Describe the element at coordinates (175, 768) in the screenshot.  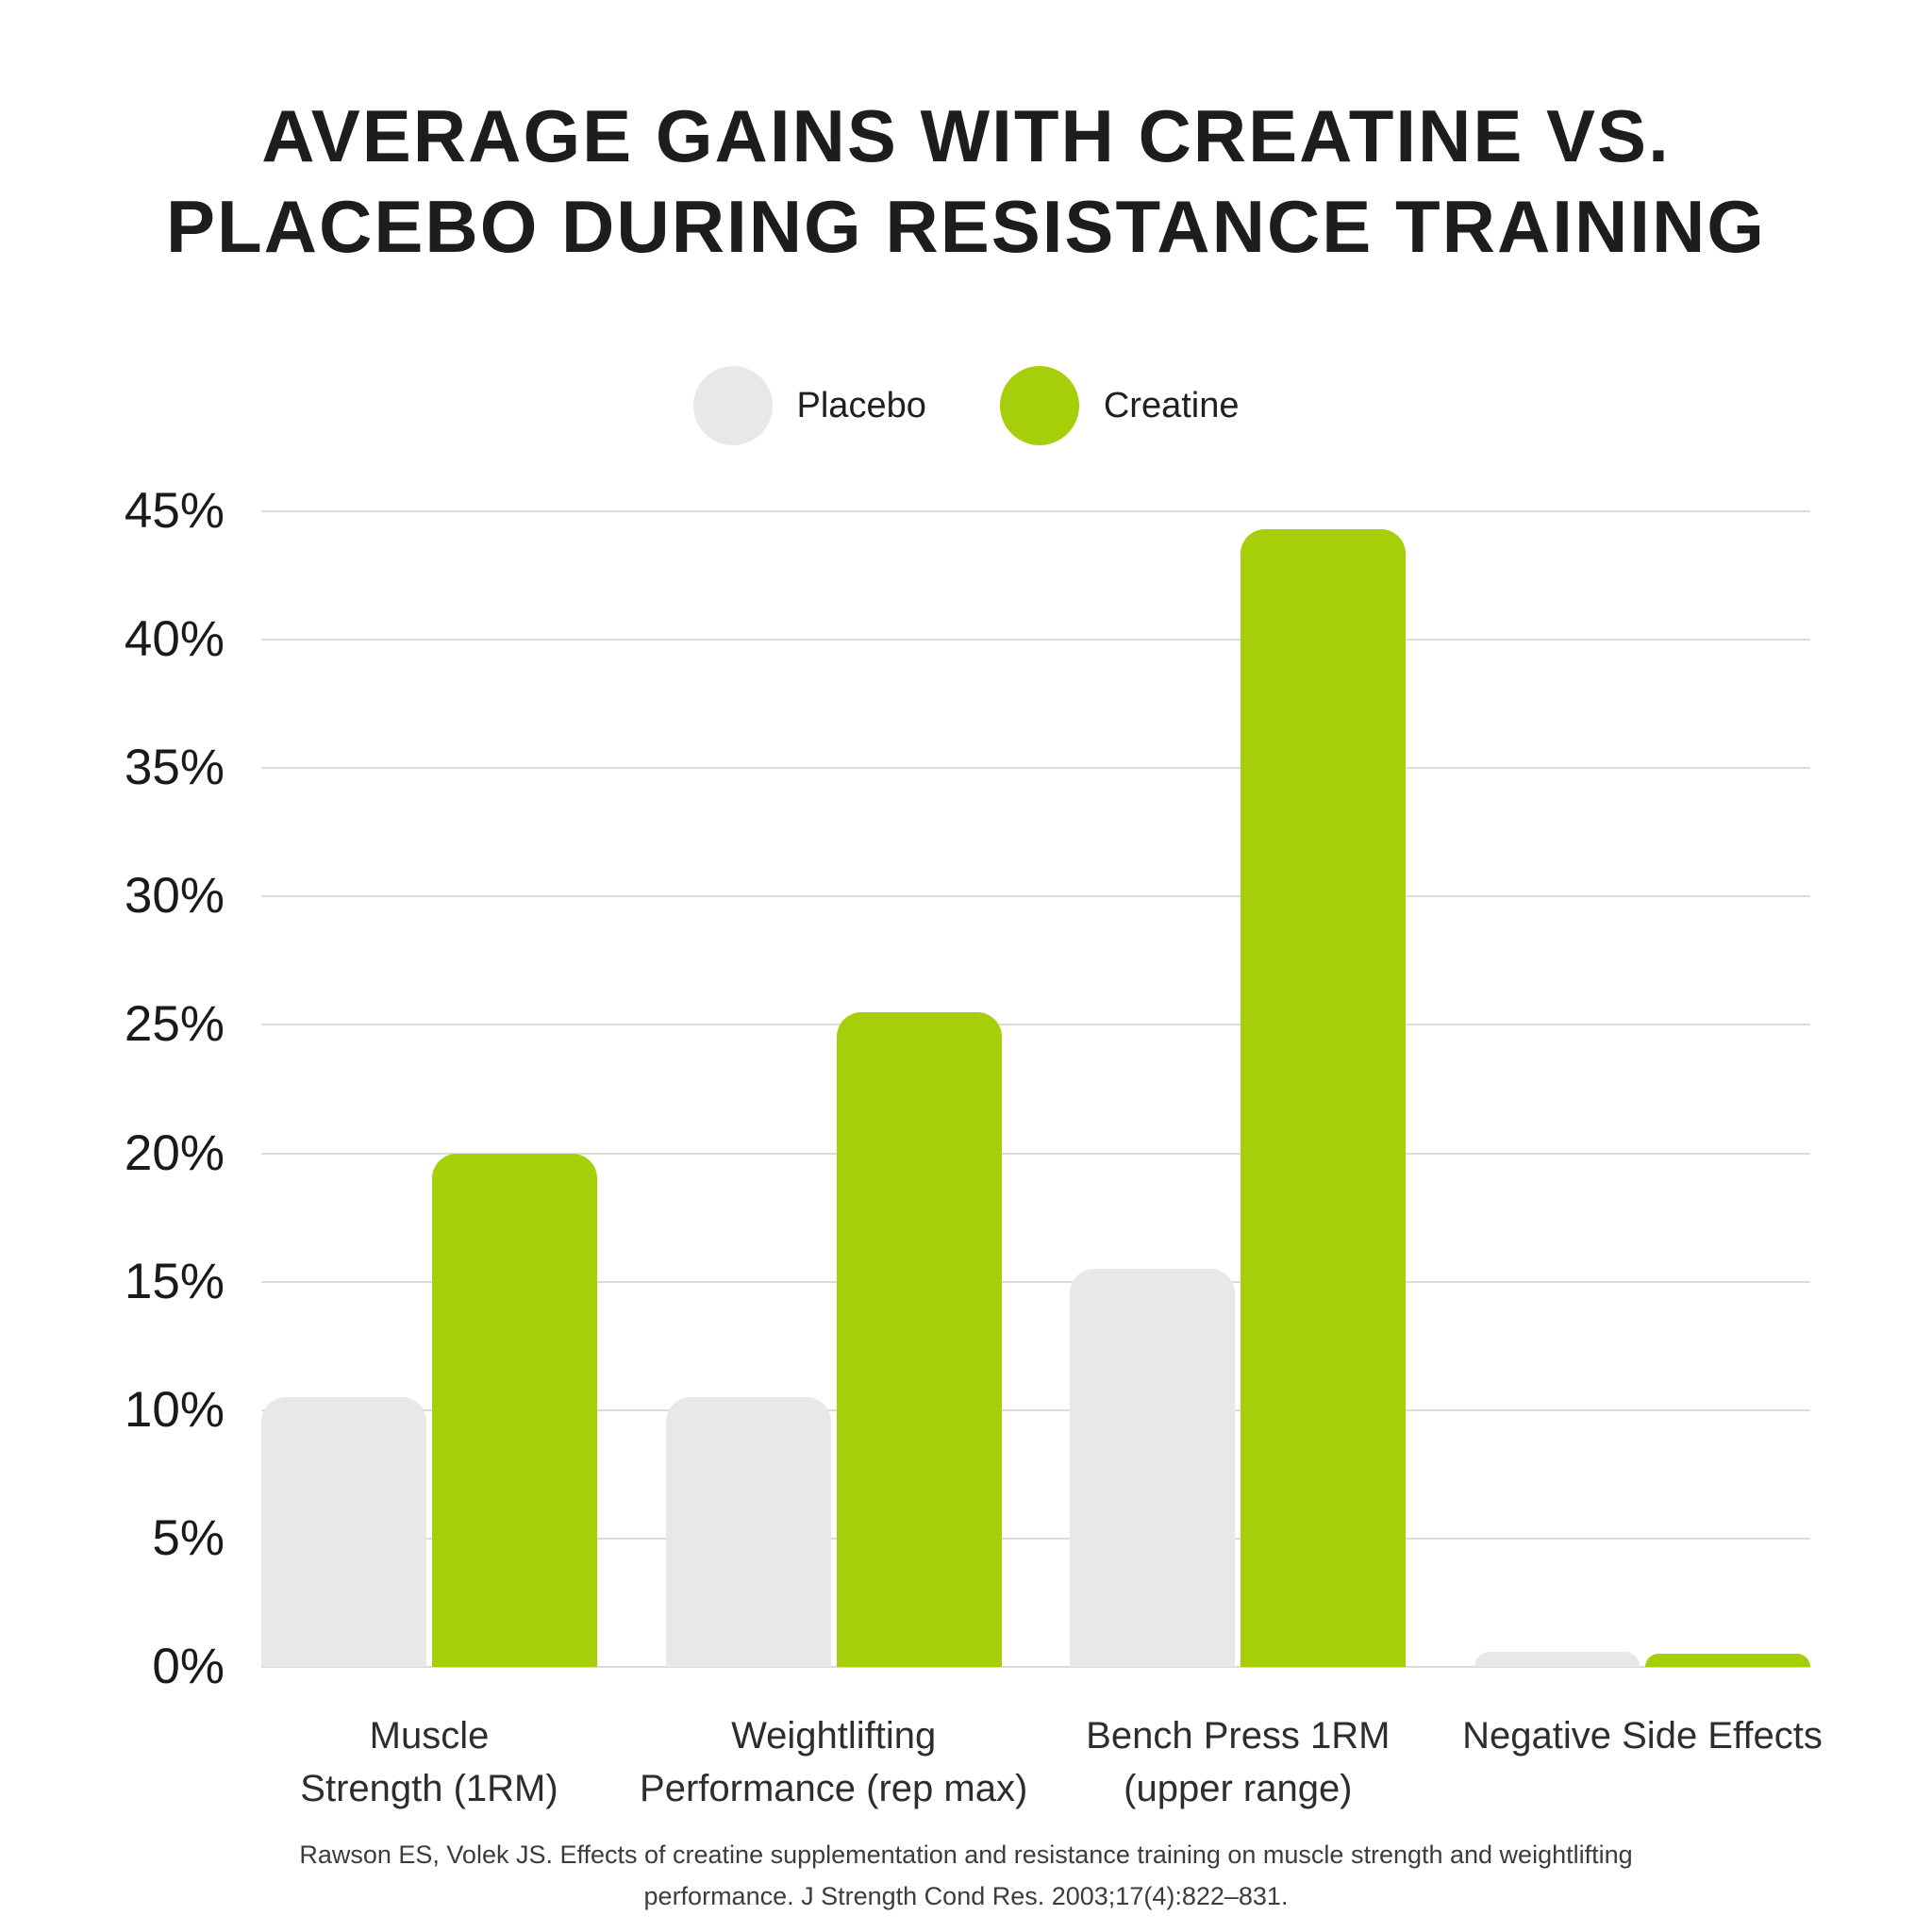
I see `y-tick-label-35%: 35%` at that location.